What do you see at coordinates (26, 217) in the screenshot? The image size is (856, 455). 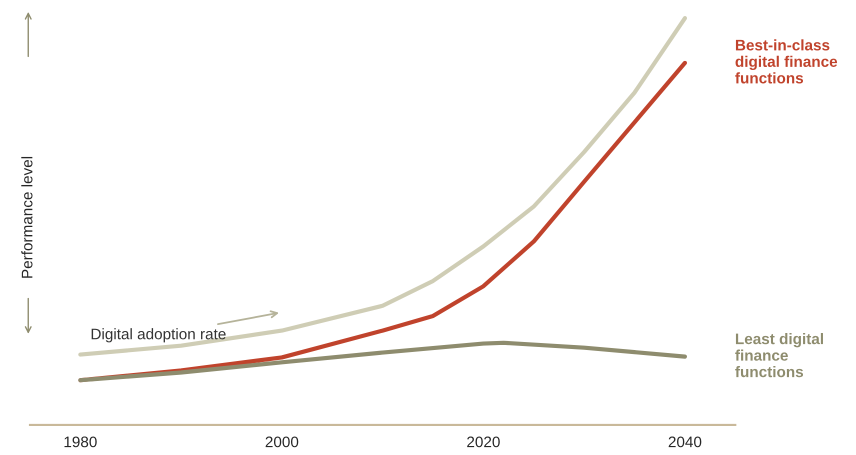 I see `y-axis-title: Performance level` at bounding box center [26, 217].